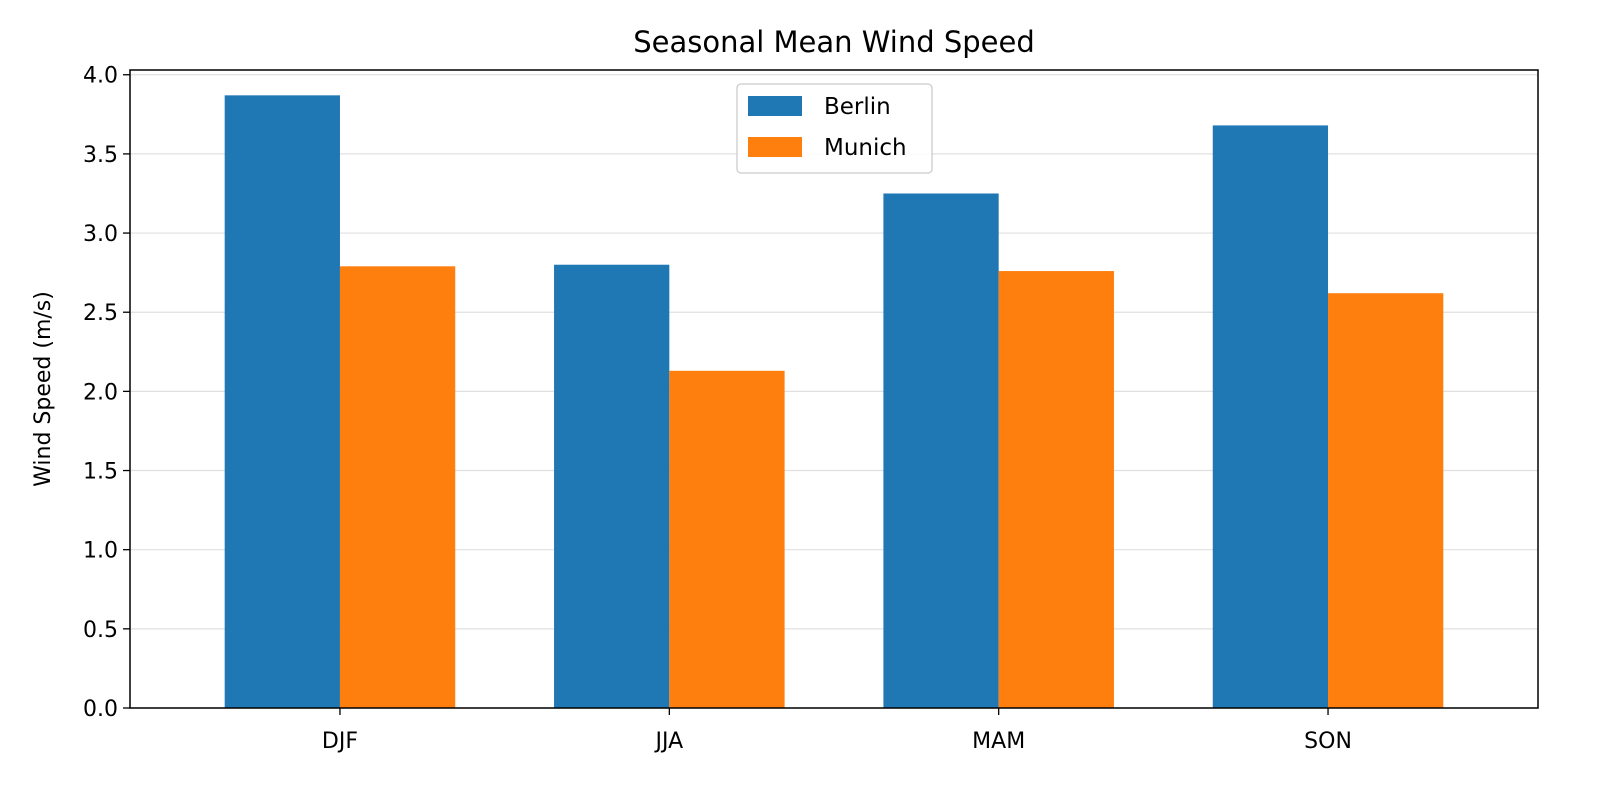 Image resolution: width=1600 pixels, height=804 pixels. What do you see at coordinates (340, 741) in the screenshot?
I see `x-tick-label: DJF` at bounding box center [340, 741].